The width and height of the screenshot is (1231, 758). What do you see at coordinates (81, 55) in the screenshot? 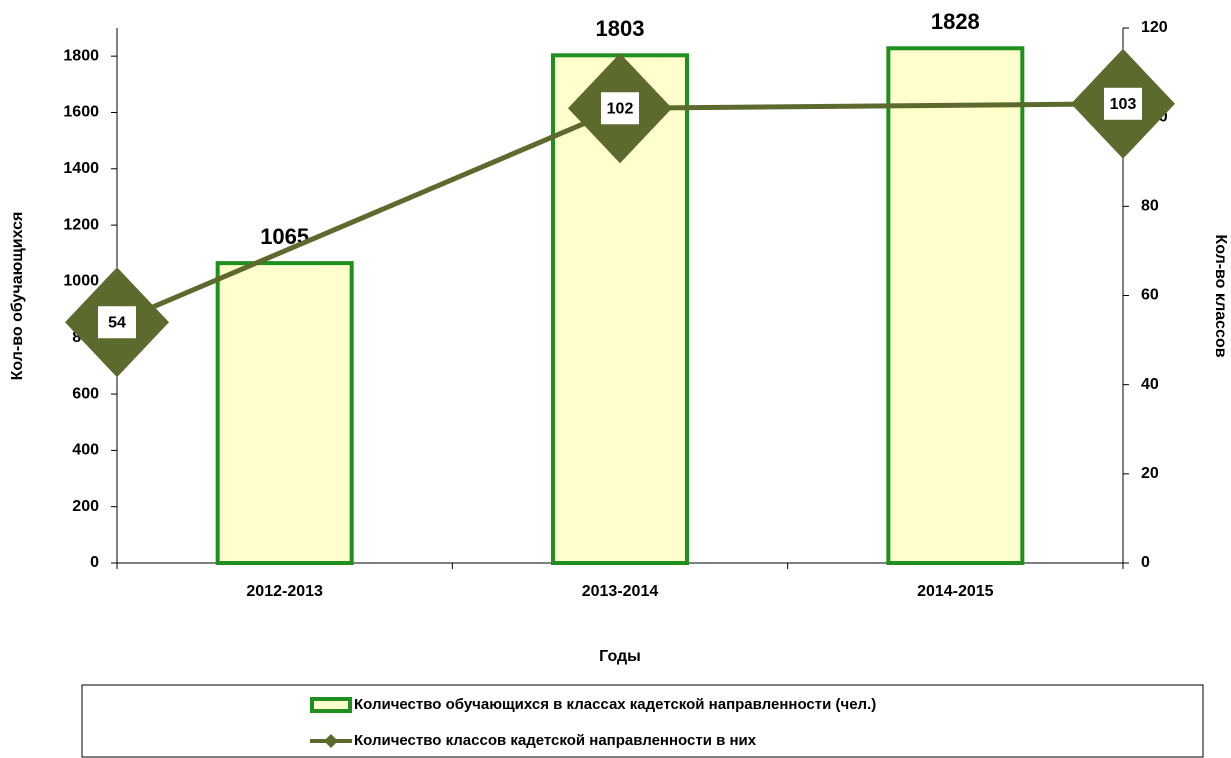
I see `y-tick-label: 1800` at bounding box center [81, 55].